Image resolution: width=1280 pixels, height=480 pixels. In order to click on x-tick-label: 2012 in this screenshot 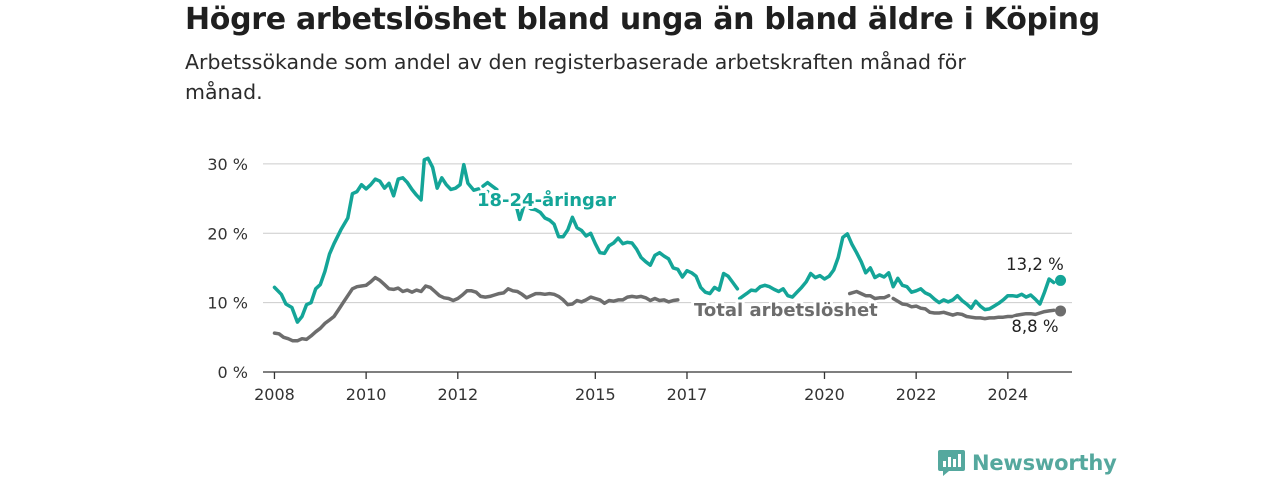, I will do `click(457, 394)`.